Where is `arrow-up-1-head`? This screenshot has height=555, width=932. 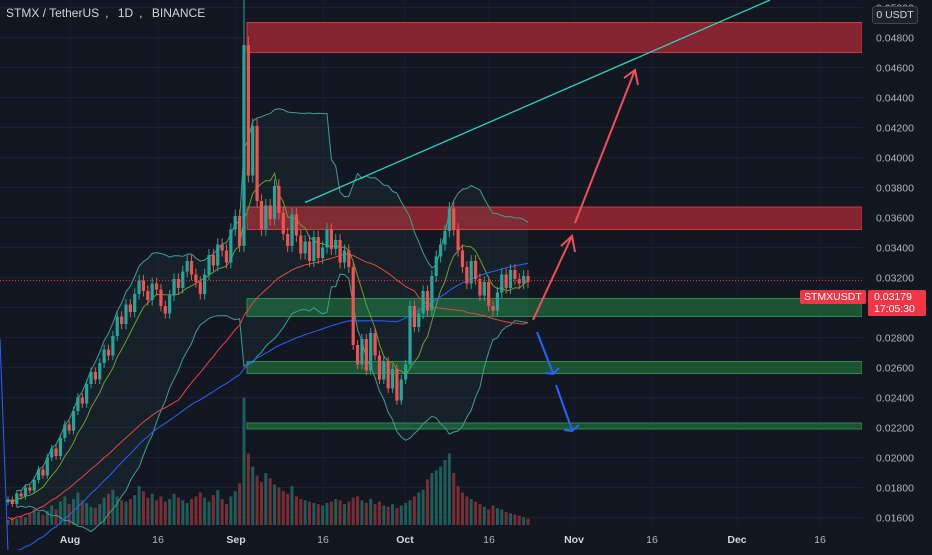
arrow-up-1-head is located at coordinates (568, 243).